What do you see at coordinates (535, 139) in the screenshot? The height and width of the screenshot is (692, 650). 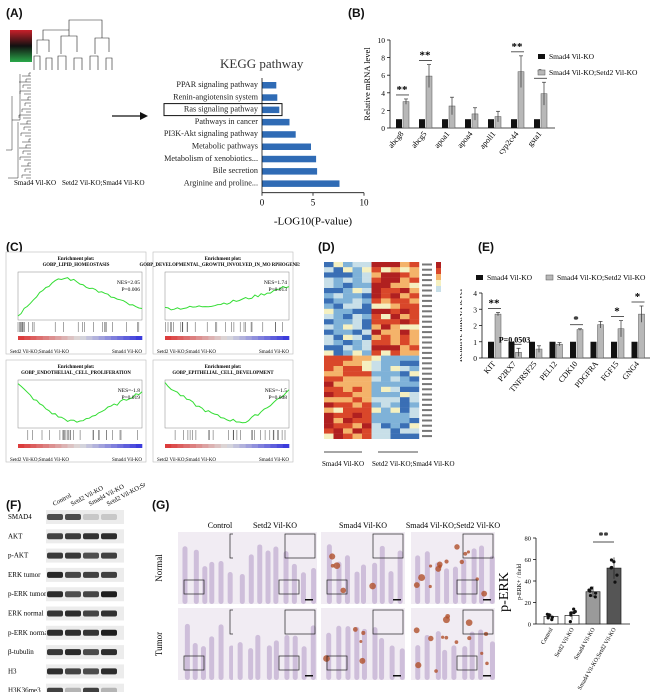 I see `x-tick-label: gsta1` at bounding box center [535, 139].